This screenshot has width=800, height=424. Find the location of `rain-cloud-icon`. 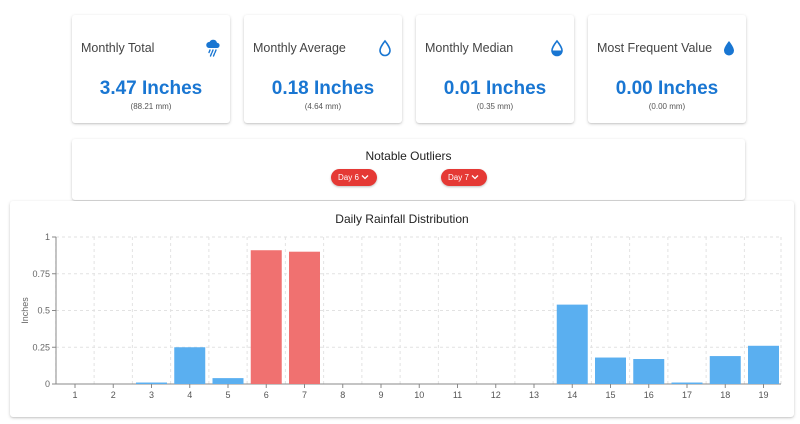

rain-cloud-icon is located at coordinates (213, 48).